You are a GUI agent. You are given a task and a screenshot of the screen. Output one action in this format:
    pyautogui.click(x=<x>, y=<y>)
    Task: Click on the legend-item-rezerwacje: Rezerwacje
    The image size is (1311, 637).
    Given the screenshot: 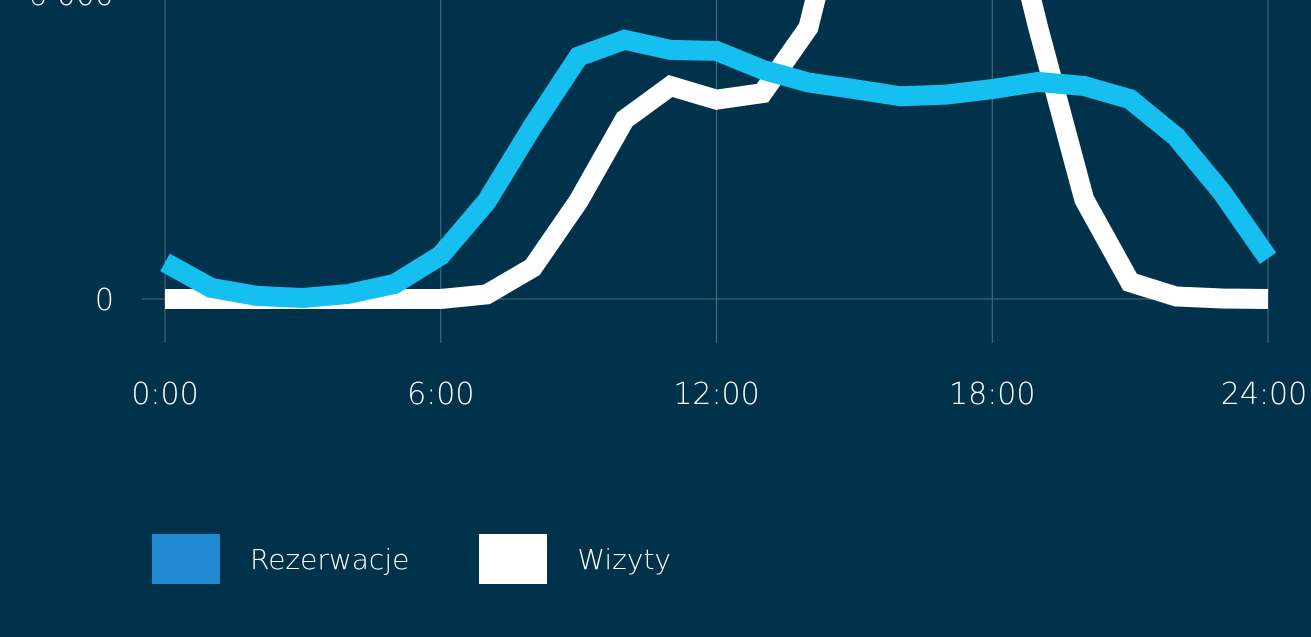 What is the action you would take?
    pyautogui.click(x=280, y=559)
    